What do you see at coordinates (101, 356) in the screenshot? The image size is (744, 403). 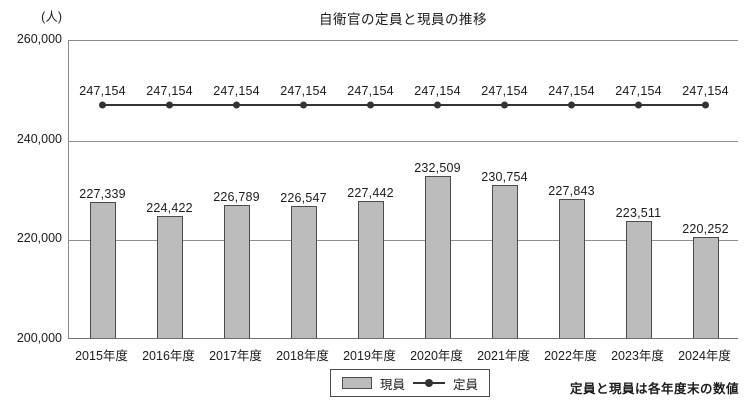 I see `x-tick-label: 2015年度` at bounding box center [101, 356].